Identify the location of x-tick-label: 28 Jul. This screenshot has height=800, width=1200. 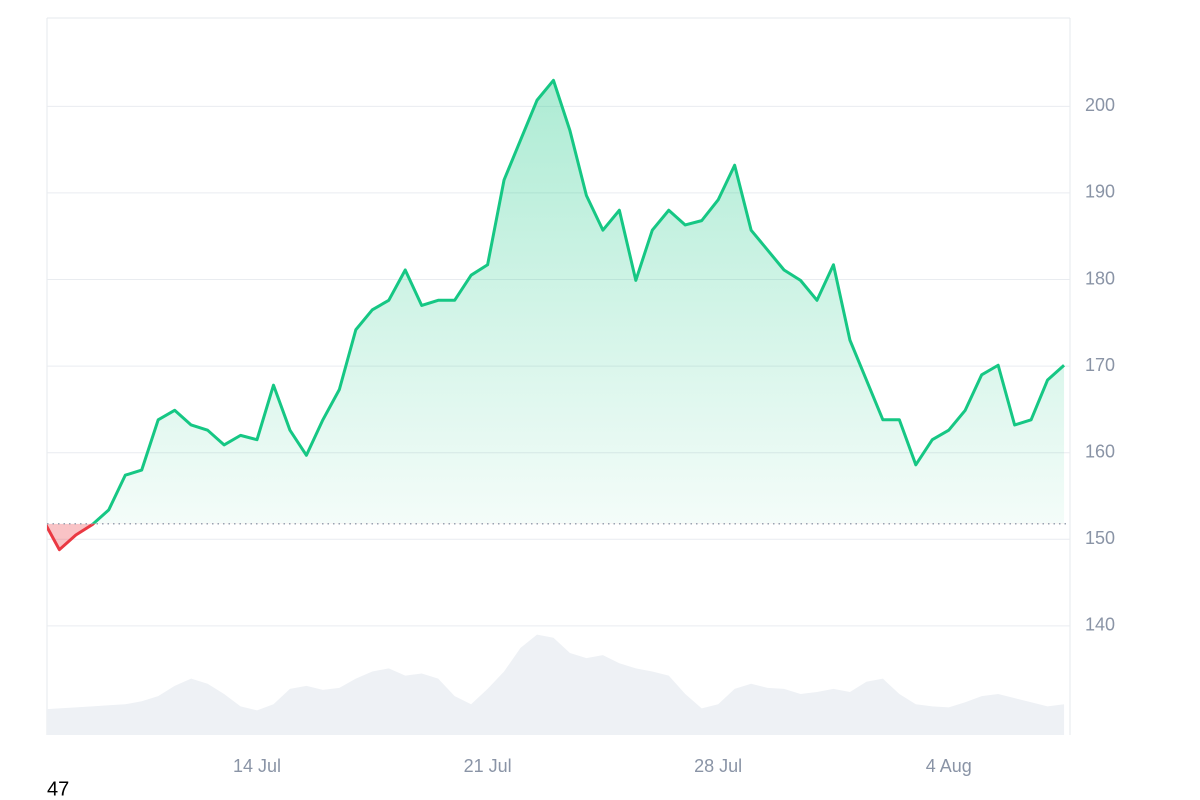
(718, 766).